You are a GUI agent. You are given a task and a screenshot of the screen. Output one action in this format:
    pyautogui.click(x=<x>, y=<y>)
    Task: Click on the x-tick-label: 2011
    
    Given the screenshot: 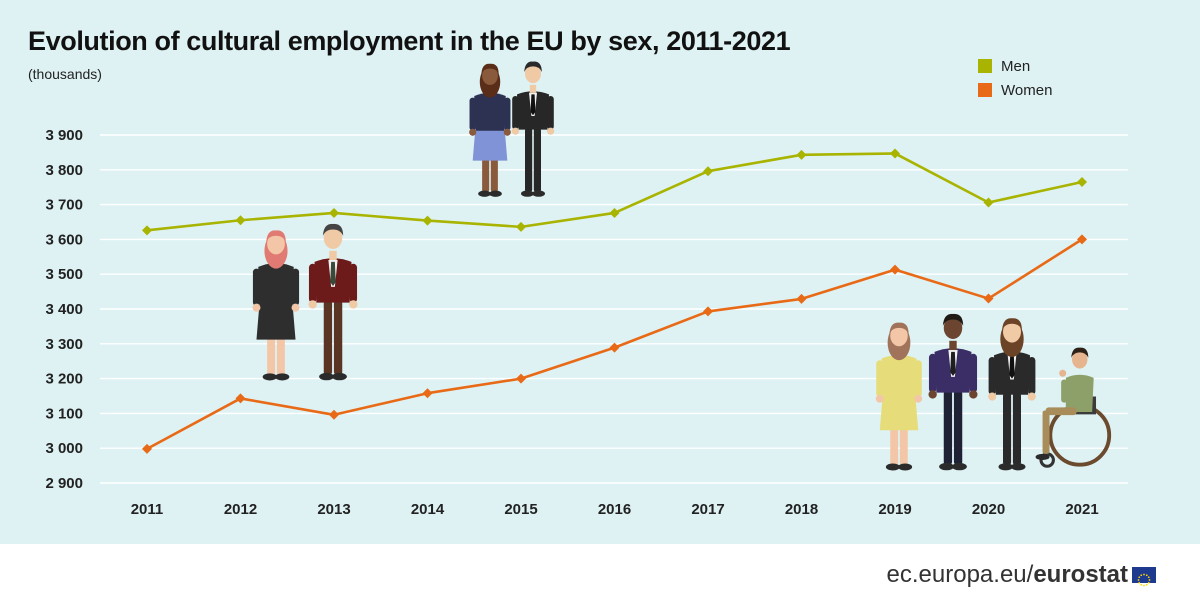 What is the action you would take?
    pyautogui.click(x=147, y=509)
    